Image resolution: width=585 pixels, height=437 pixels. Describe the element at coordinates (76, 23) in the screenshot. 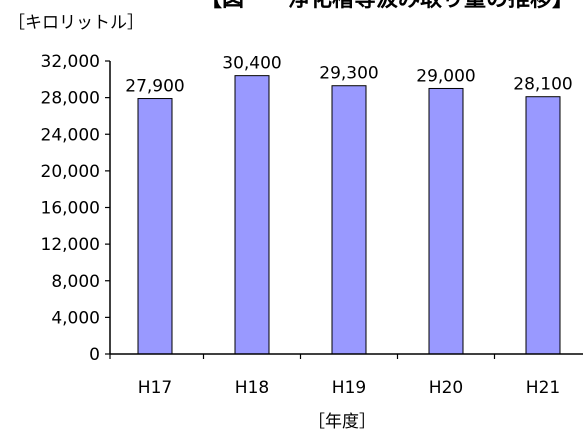

I see `y-axis-label: ［キロリットル］` at that location.